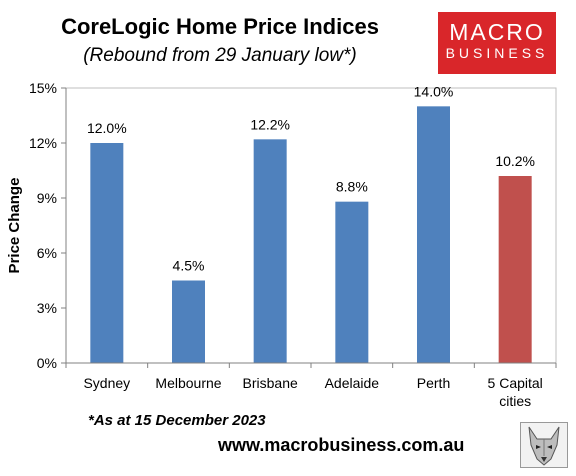 Image resolution: width=576 pixels, height=476 pixels. What do you see at coordinates (106, 383) in the screenshot?
I see `x-tick-label: Sydney` at bounding box center [106, 383].